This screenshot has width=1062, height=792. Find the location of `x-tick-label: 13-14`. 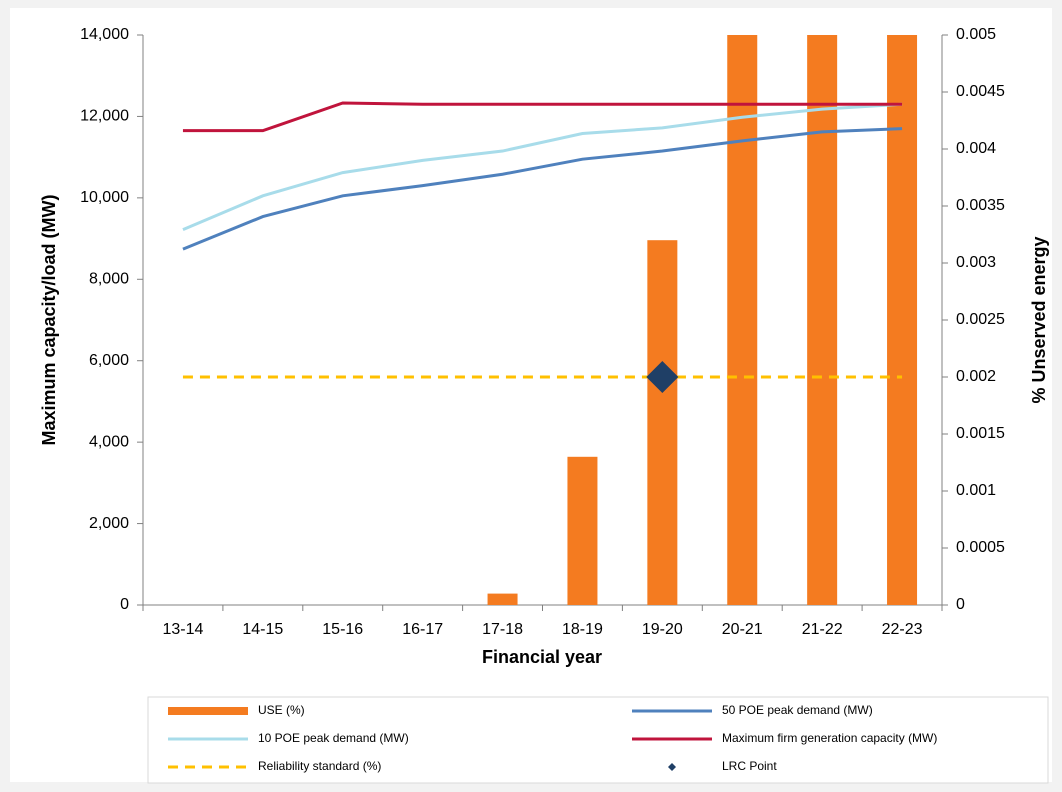

x-tick-label: 13-14 is located at coordinates (182, 629).